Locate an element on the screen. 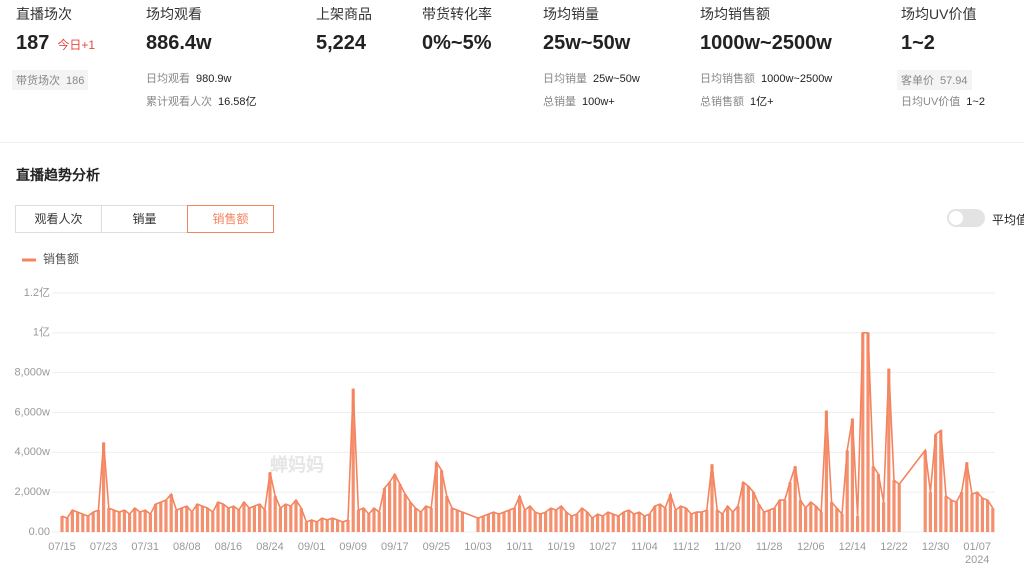 The width and height of the screenshot is (1024, 567). x-tick-label: 07/31 is located at coordinates (145, 547).